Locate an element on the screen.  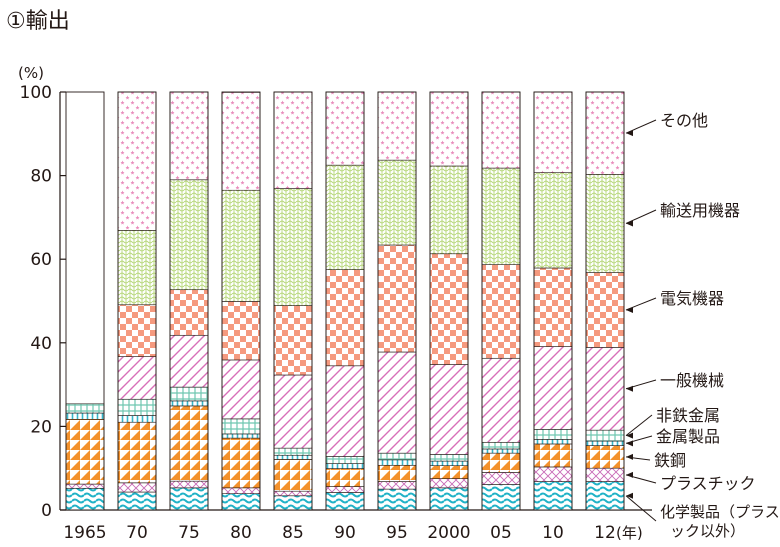
x-tick-label: 90 is located at coordinates (345, 533).